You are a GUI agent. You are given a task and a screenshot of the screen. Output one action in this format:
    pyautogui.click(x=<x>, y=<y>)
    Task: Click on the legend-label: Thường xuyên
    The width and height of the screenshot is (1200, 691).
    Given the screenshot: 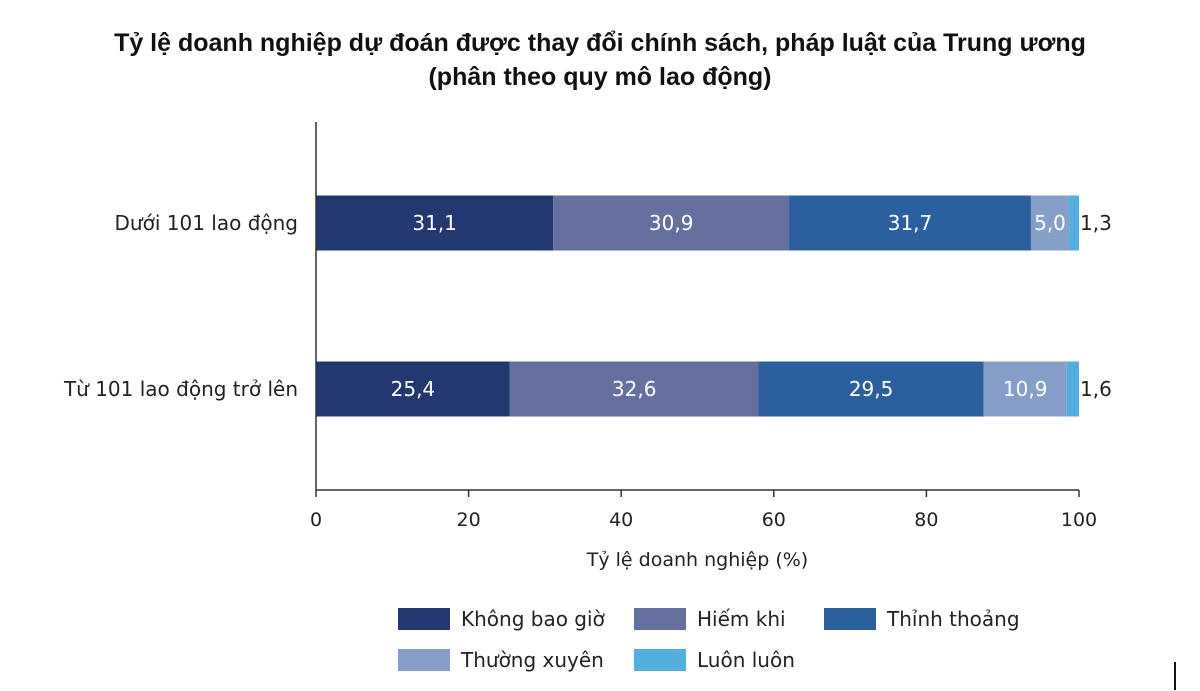 What is the action you would take?
    pyautogui.click(x=532, y=660)
    